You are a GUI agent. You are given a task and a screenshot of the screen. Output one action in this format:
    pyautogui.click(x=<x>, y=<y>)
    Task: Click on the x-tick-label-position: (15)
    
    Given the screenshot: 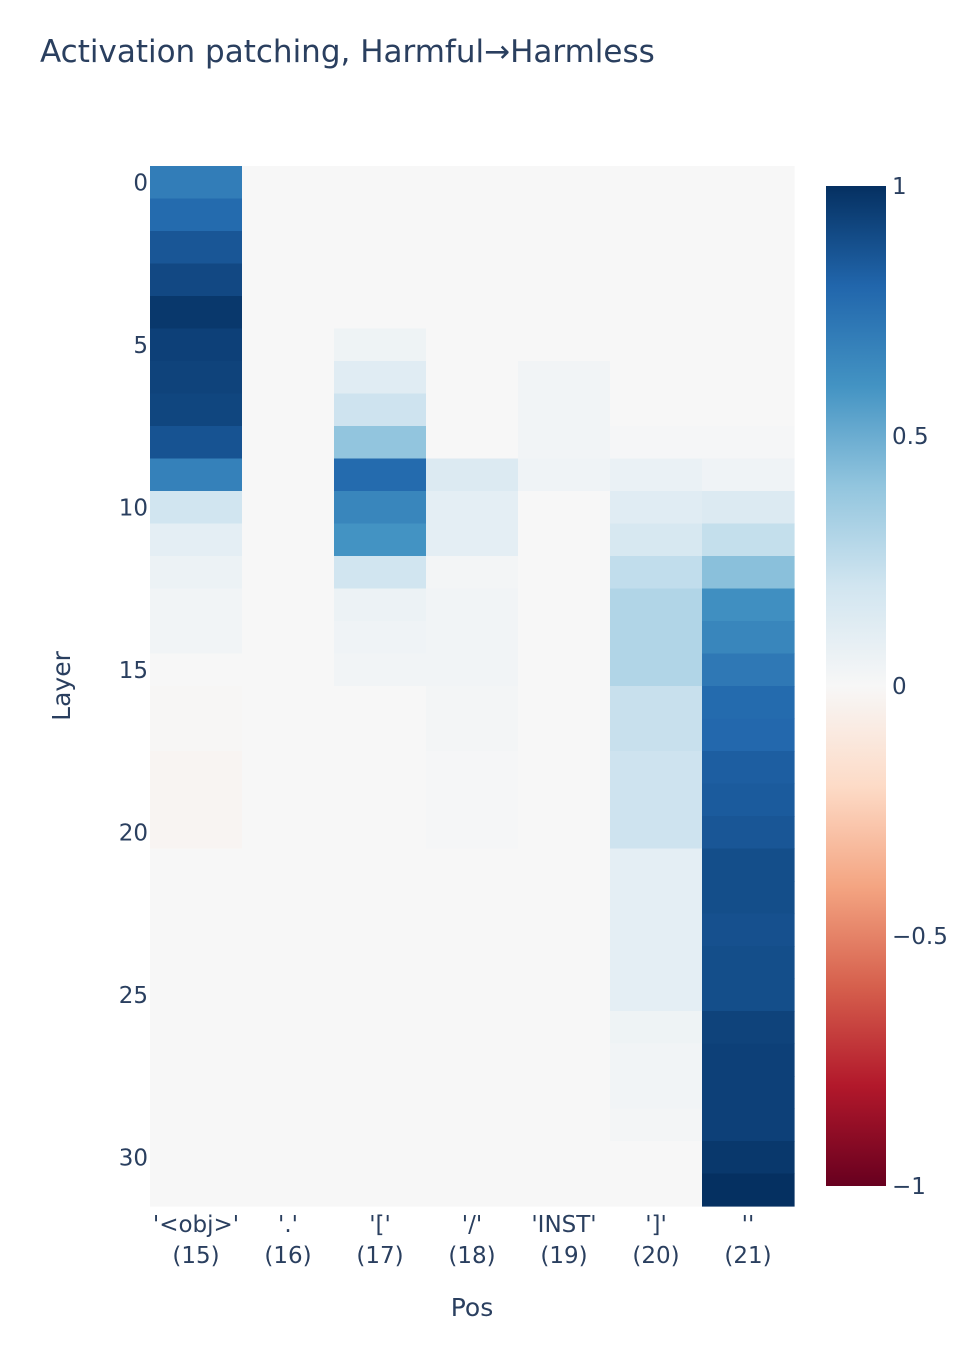 What is the action you would take?
    pyautogui.click(x=195, y=1256)
    